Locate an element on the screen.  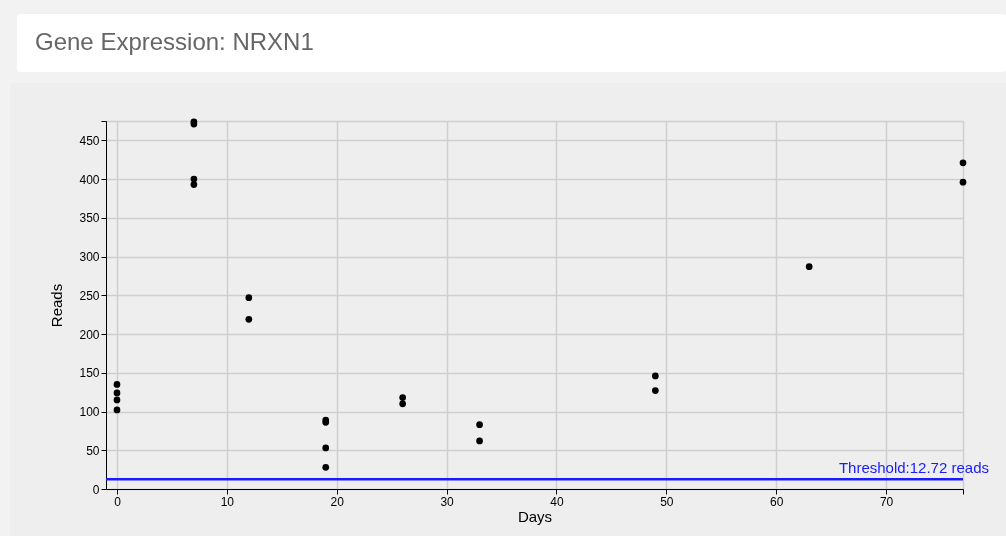
y-axis-title: Reads is located at coordinates (57, 305).